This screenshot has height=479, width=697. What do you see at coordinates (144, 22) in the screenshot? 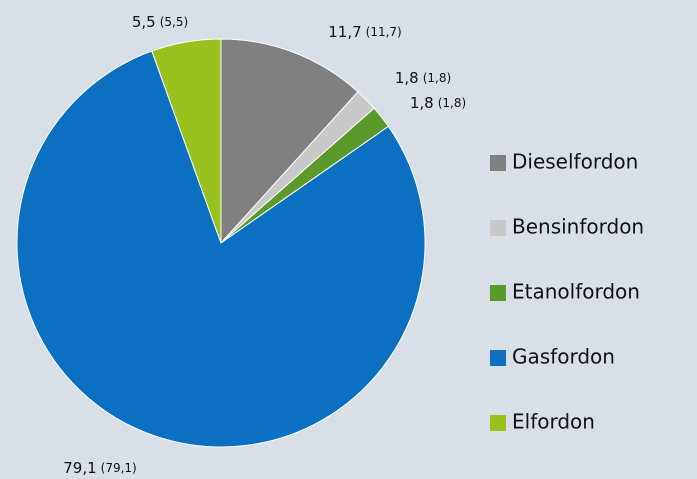
I see `data-label-value: 5,5` at bounding box center [144, 22].